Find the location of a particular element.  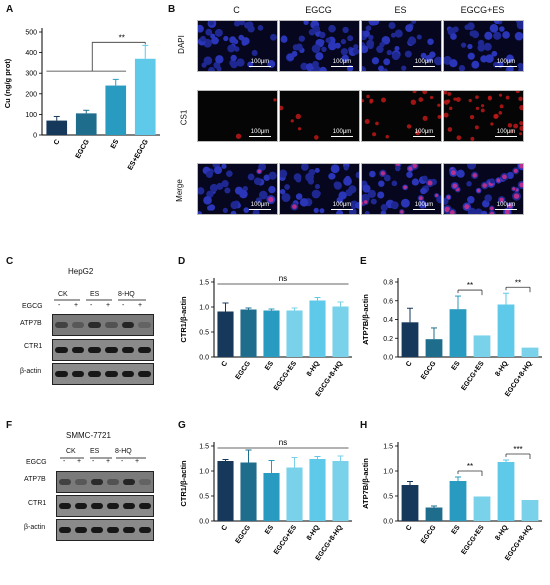

group-underlines is located at coordinates (103, 458).